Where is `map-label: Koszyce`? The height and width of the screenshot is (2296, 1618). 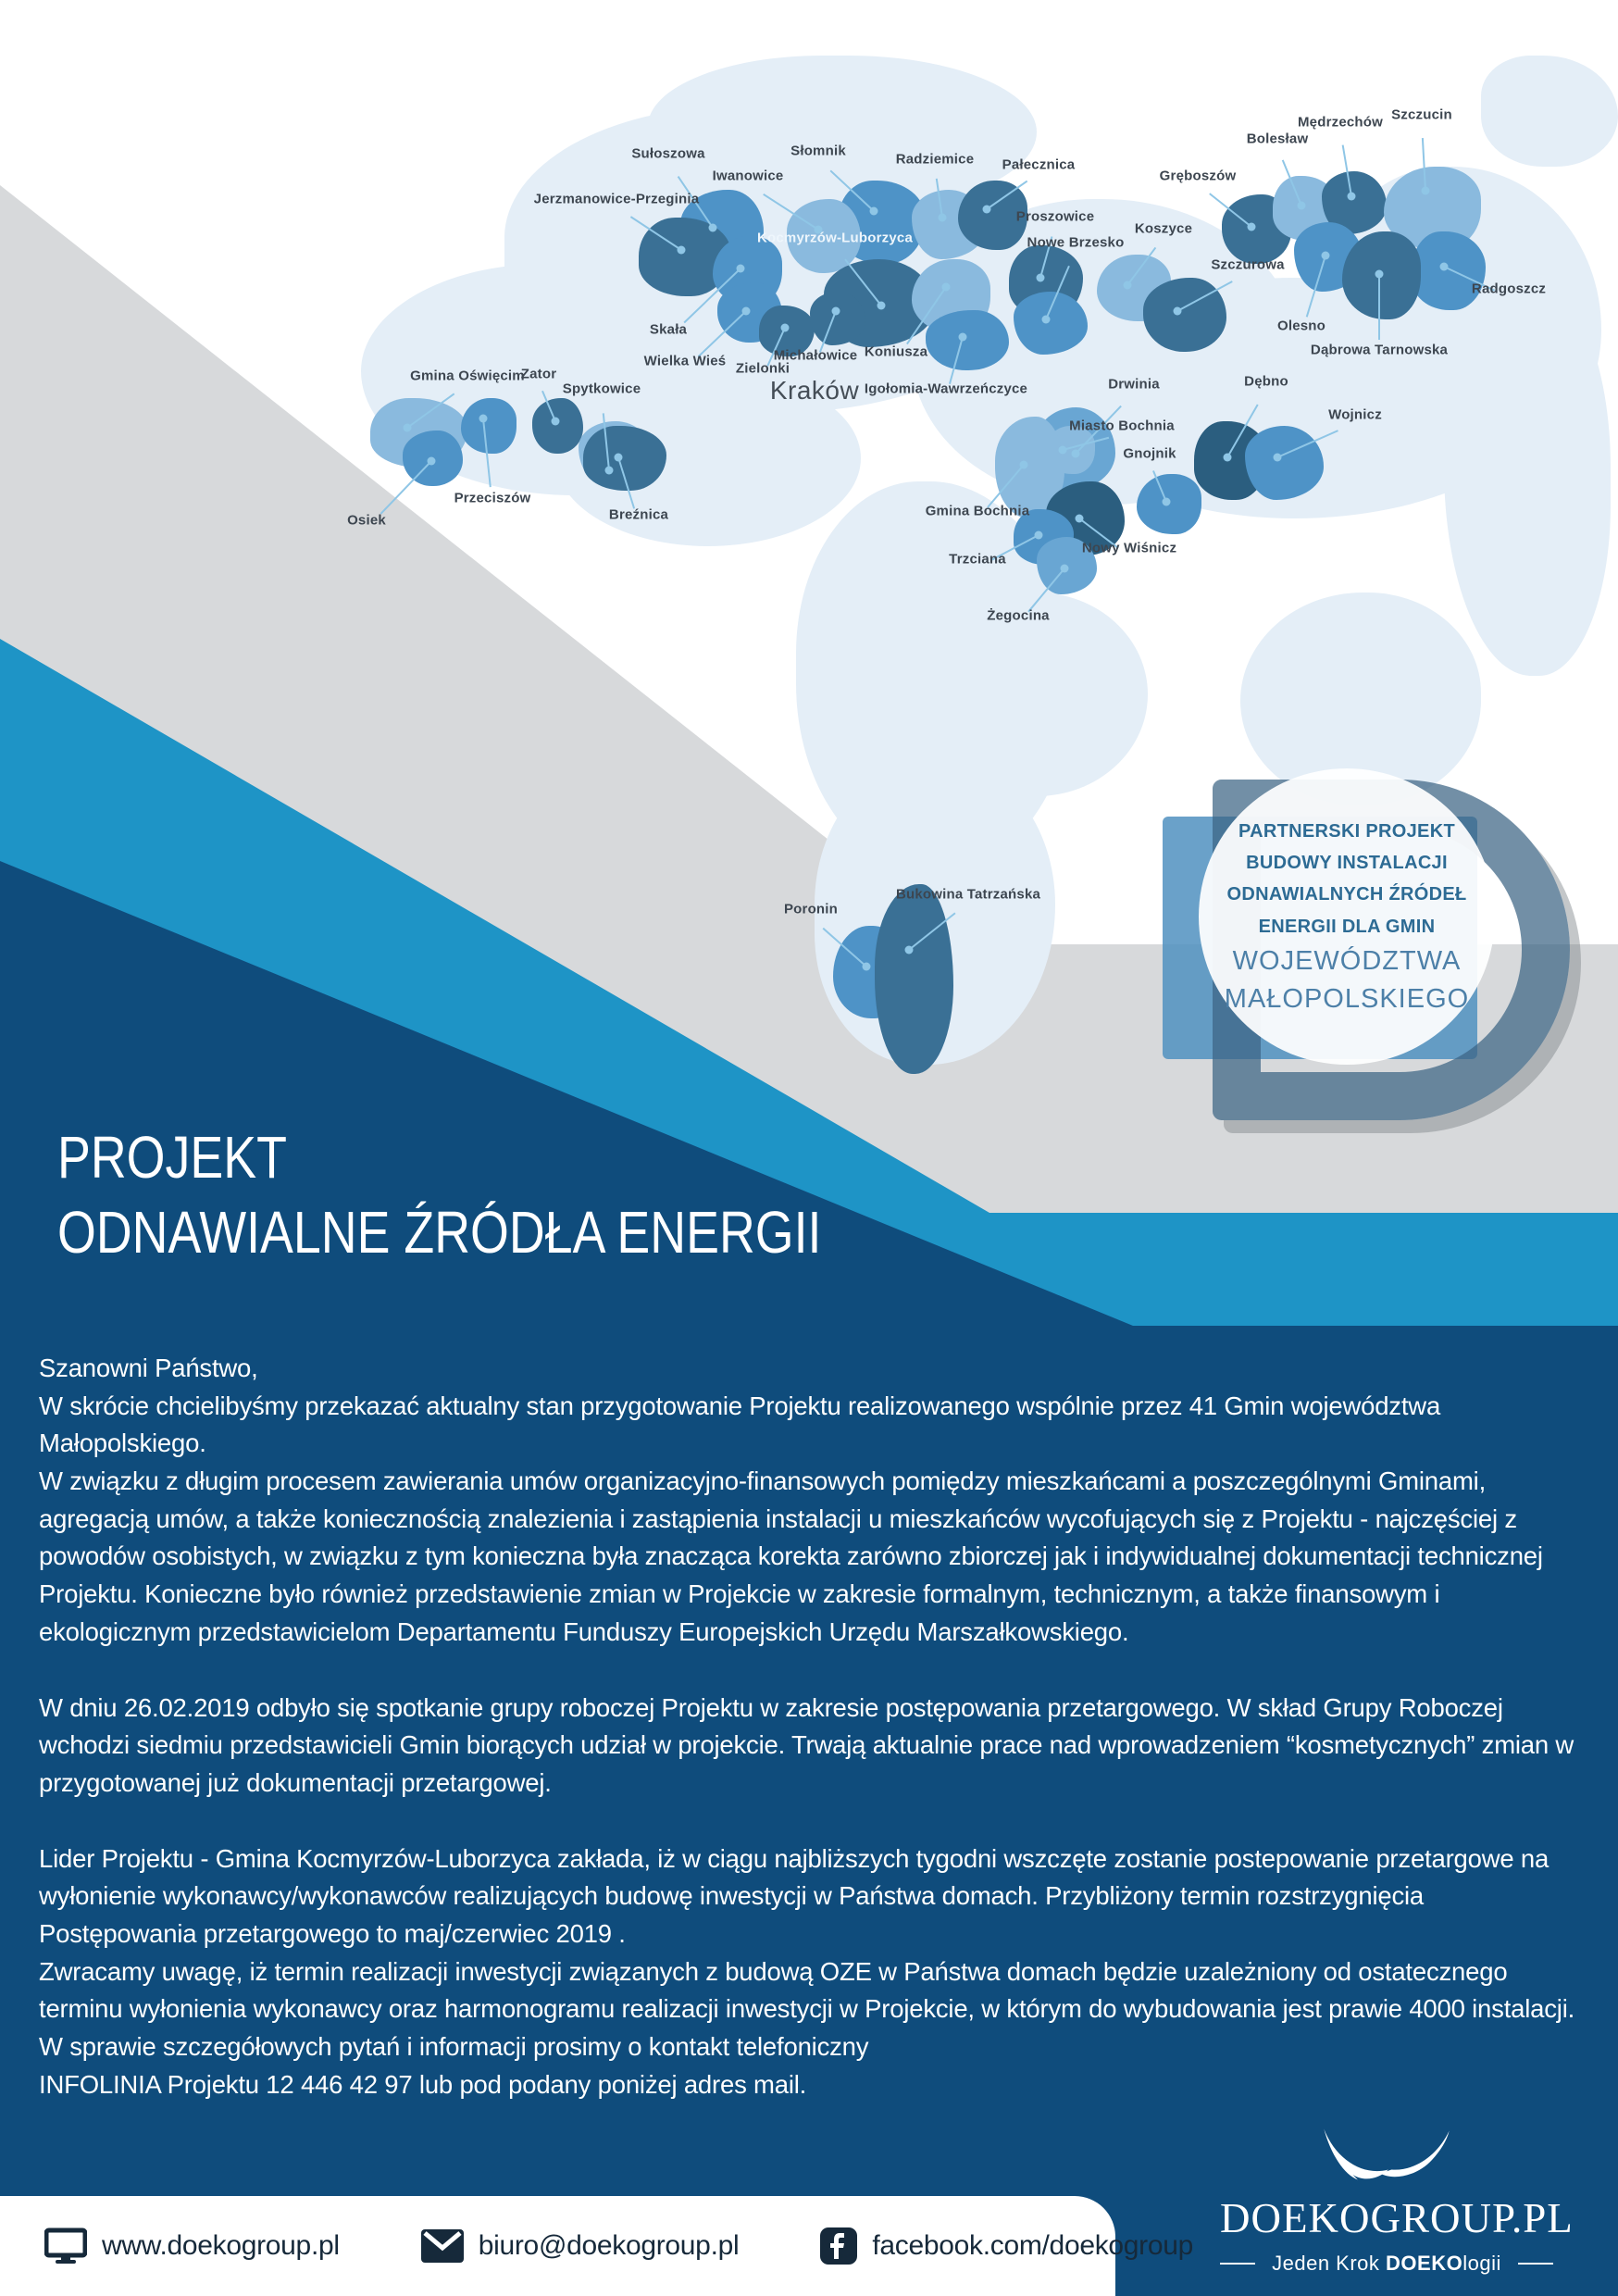
map-label: Koszyce is located at coordinates (1163, 228).